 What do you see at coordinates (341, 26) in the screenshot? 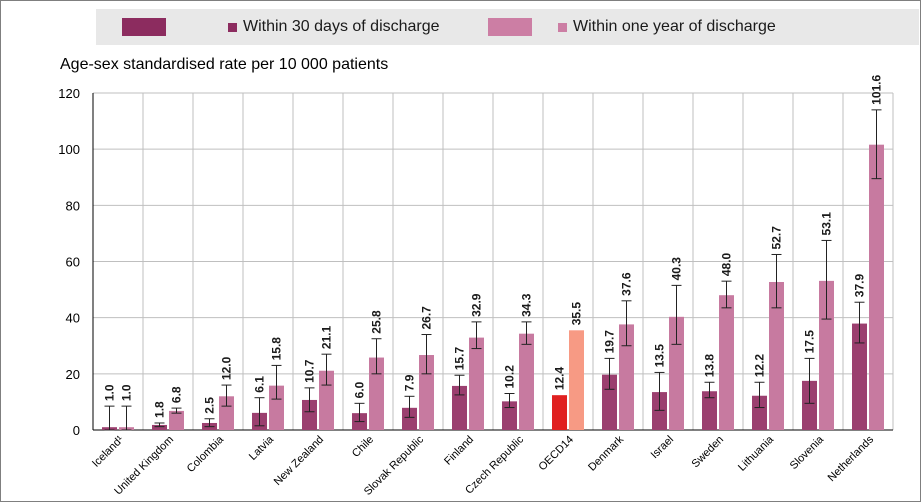
I see `legend-label-30-days: Within 30 days of discharge` at bounding box center [341, 26].